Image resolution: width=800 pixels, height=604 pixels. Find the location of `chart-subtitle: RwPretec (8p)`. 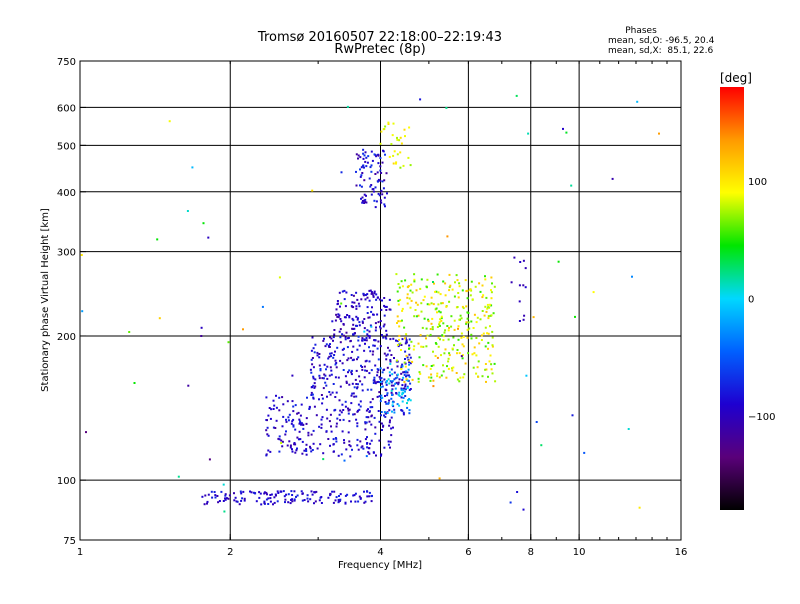

chart-subtitle: RwPretec (8p) is located at coordinates (379, 49).